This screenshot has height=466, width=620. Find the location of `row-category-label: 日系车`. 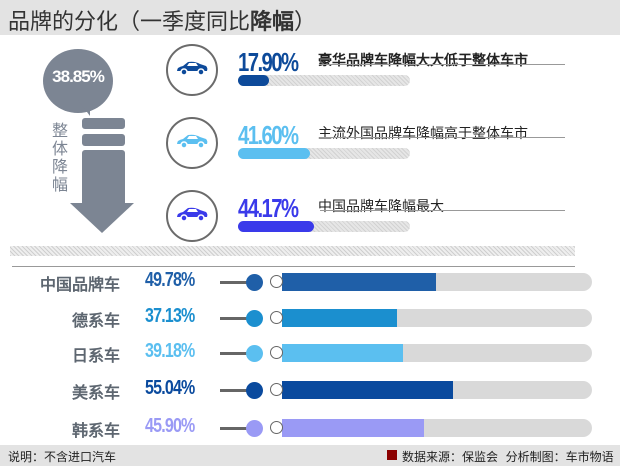

row-category-label: 日系车 is located at coordinates (95, 355).